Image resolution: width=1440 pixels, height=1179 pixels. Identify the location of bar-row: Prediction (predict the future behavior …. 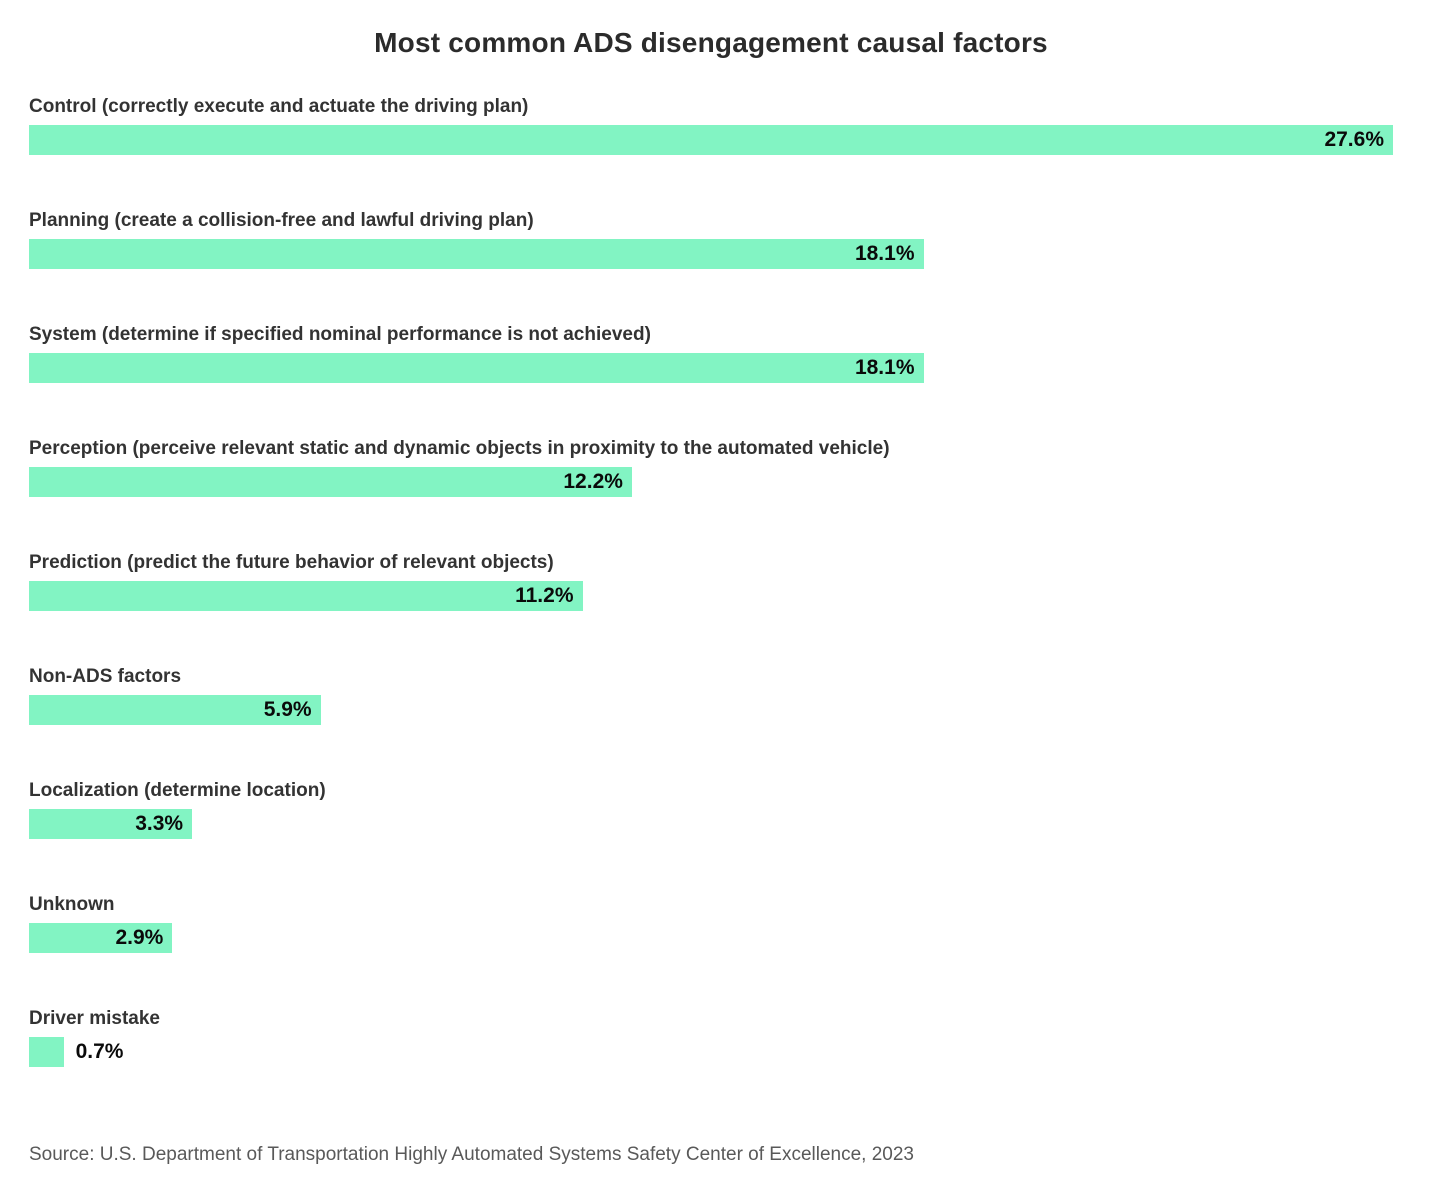
(711, 581).